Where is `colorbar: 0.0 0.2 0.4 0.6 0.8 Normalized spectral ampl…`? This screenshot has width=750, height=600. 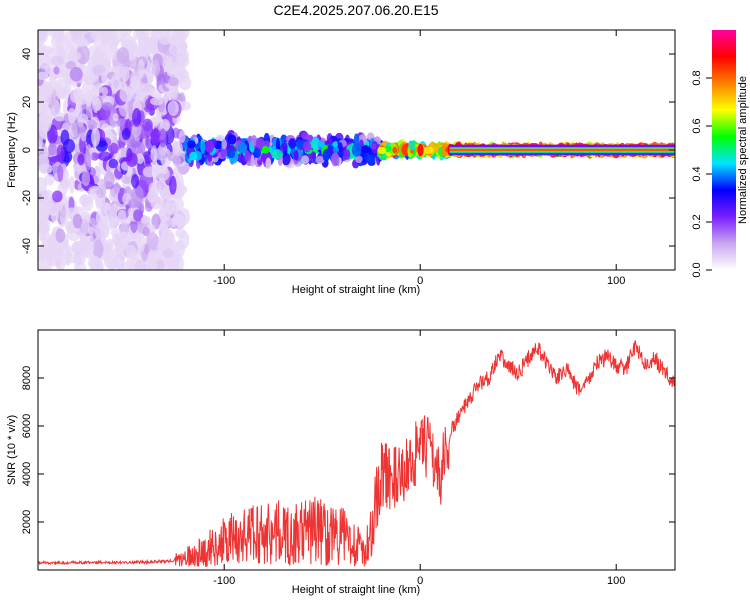
colorbar: 0.0 0.2 0.4 0.6 0.8 Normalized spectral ampl… is located at coordinates (720, 154).